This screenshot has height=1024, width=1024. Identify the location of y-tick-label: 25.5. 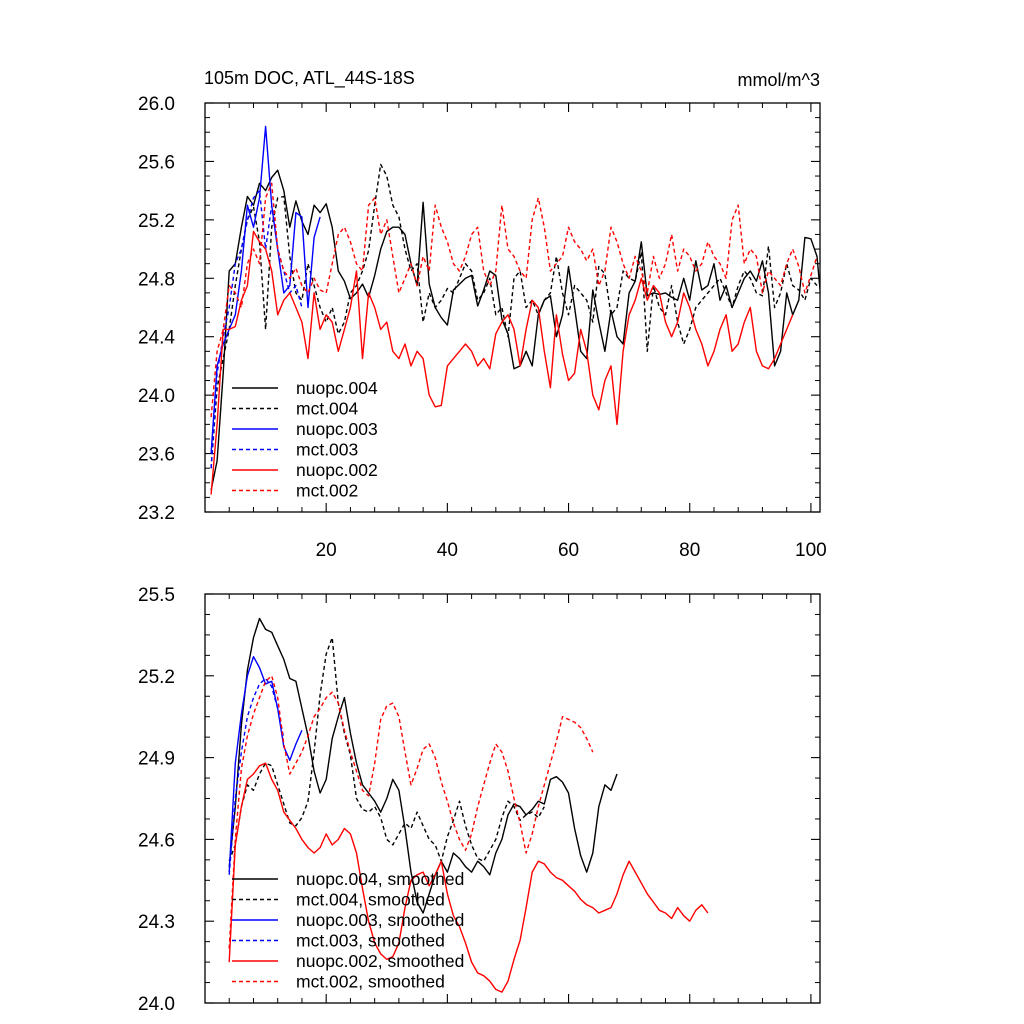
(156, 595).